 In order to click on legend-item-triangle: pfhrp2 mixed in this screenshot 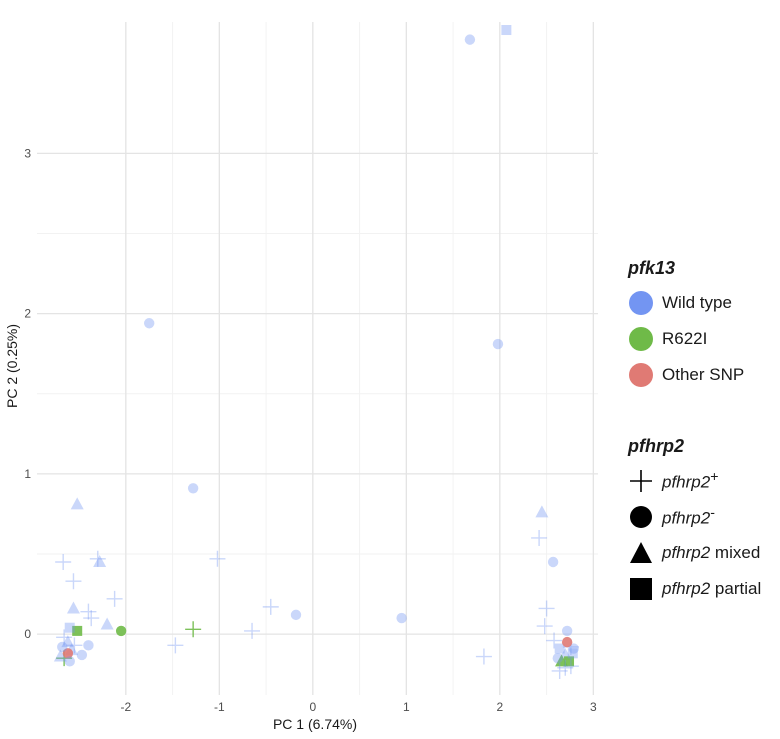, I will do `click(694, 553)`.